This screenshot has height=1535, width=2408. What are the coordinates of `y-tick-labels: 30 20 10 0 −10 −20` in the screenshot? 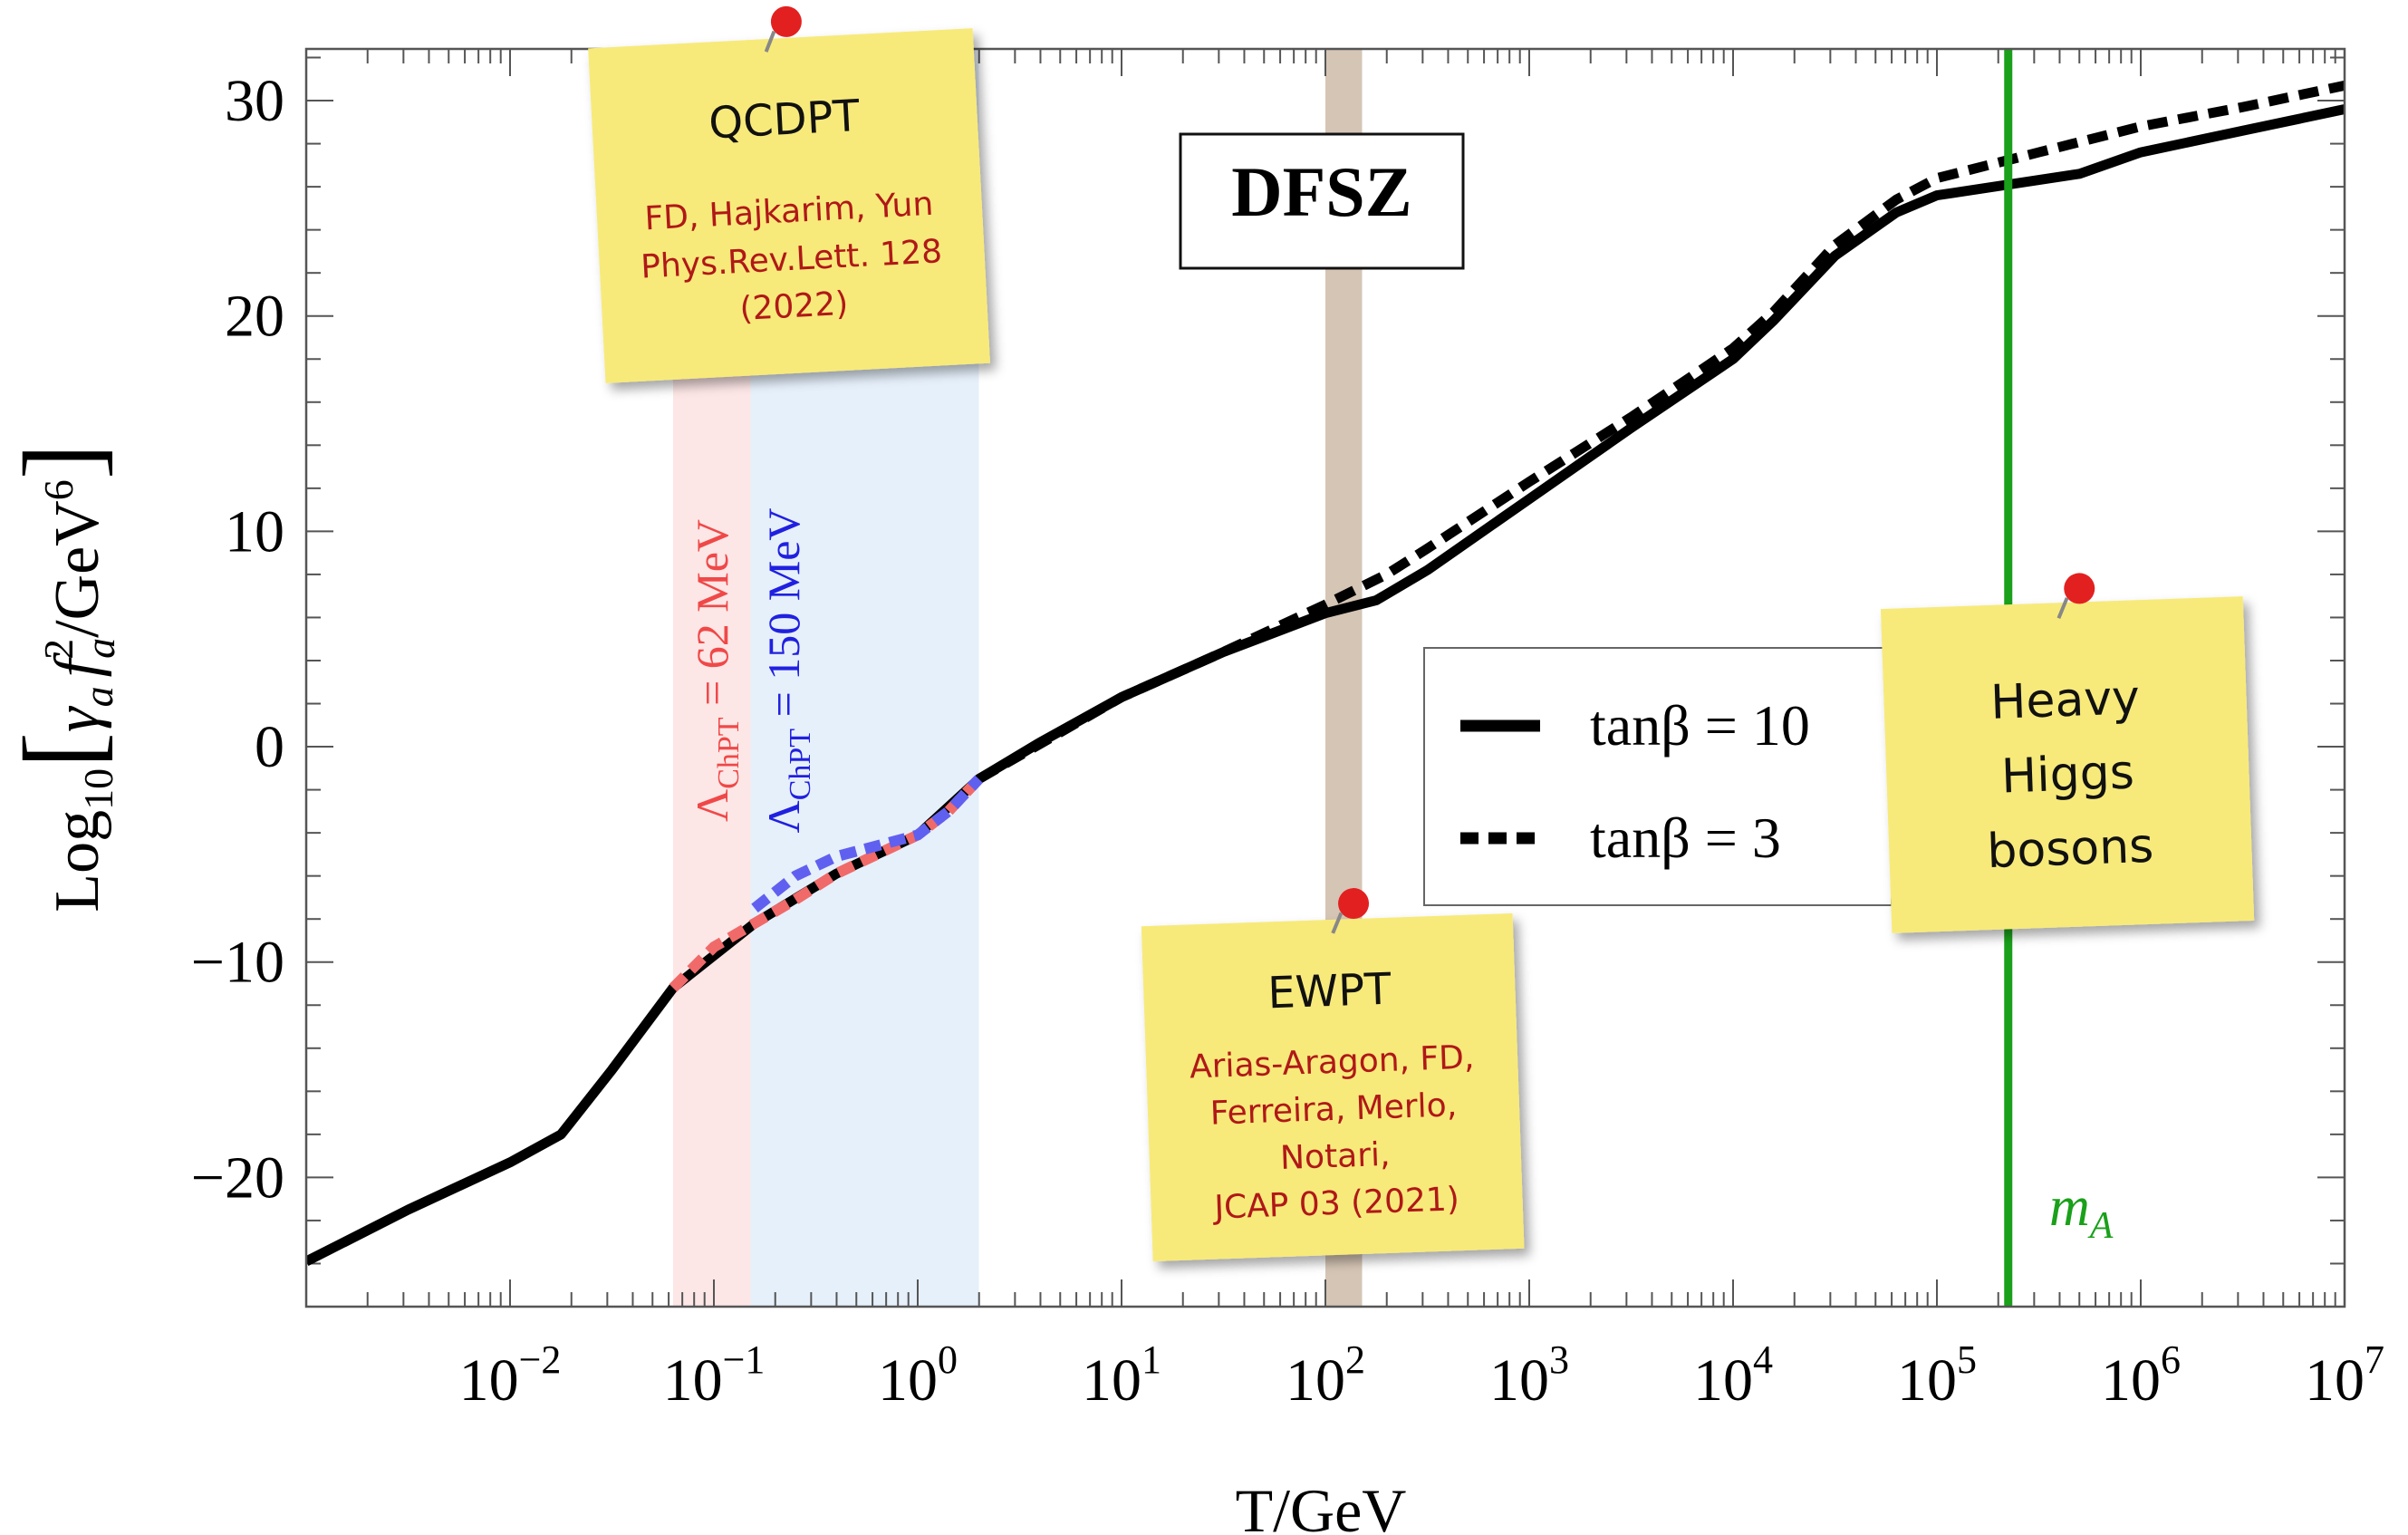 It's located at (237, 639).